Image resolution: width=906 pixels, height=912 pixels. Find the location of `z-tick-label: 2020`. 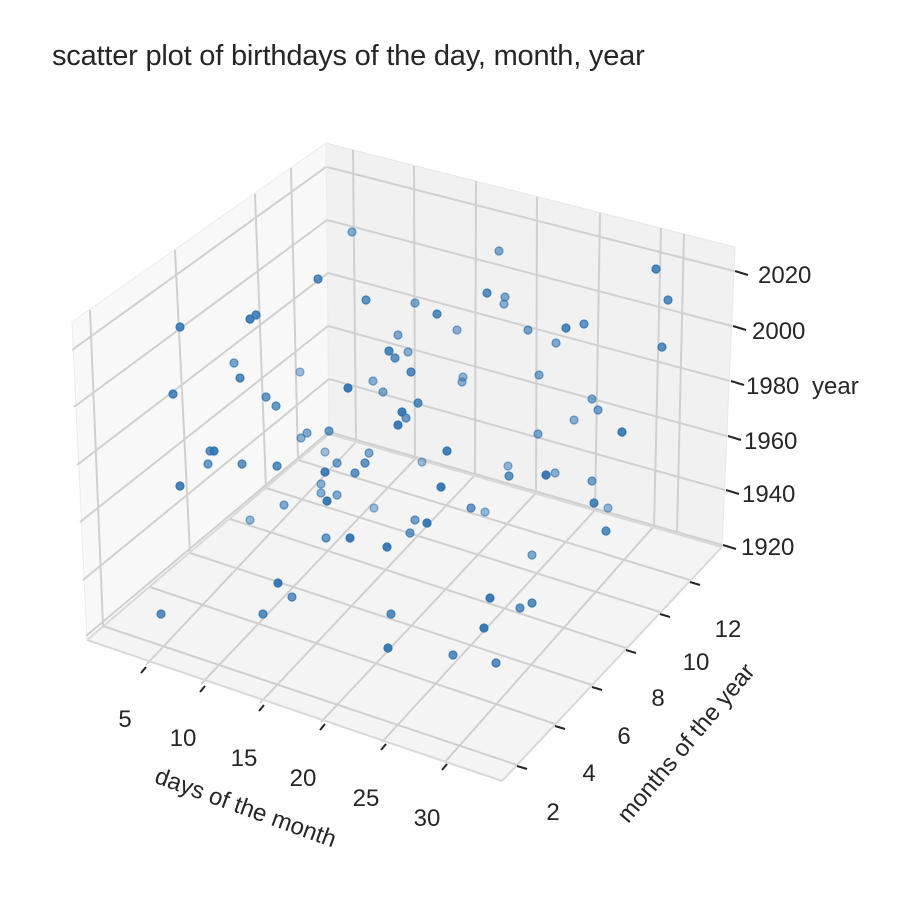

z-tick-label: 2020 is located at coordinates (784, 275).